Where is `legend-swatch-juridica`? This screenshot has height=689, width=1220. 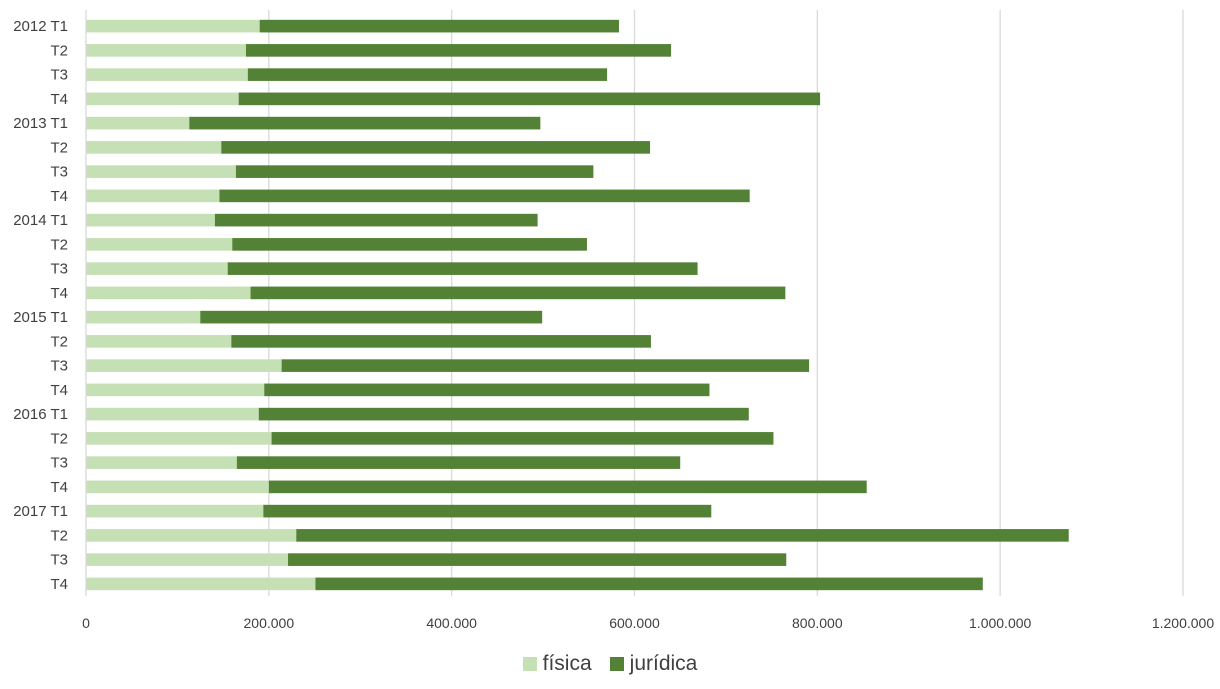 legend-swatch-juridica is located at coordinates (616, 664).